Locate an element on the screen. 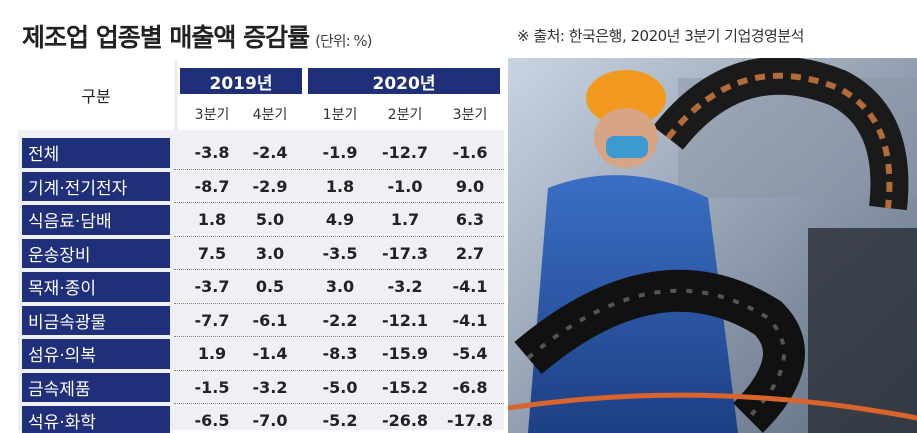 This screenshot has width=917, height=433. unit: (단위: %) is located at coordinates (343, 41).